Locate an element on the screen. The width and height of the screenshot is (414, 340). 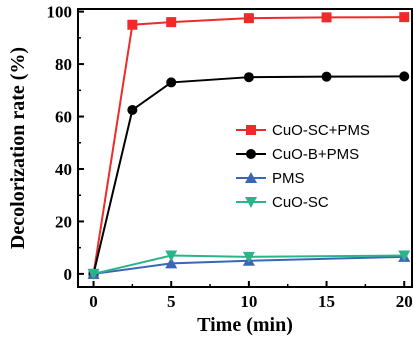
legend-label: PMS is located at coordinates (288, 178).